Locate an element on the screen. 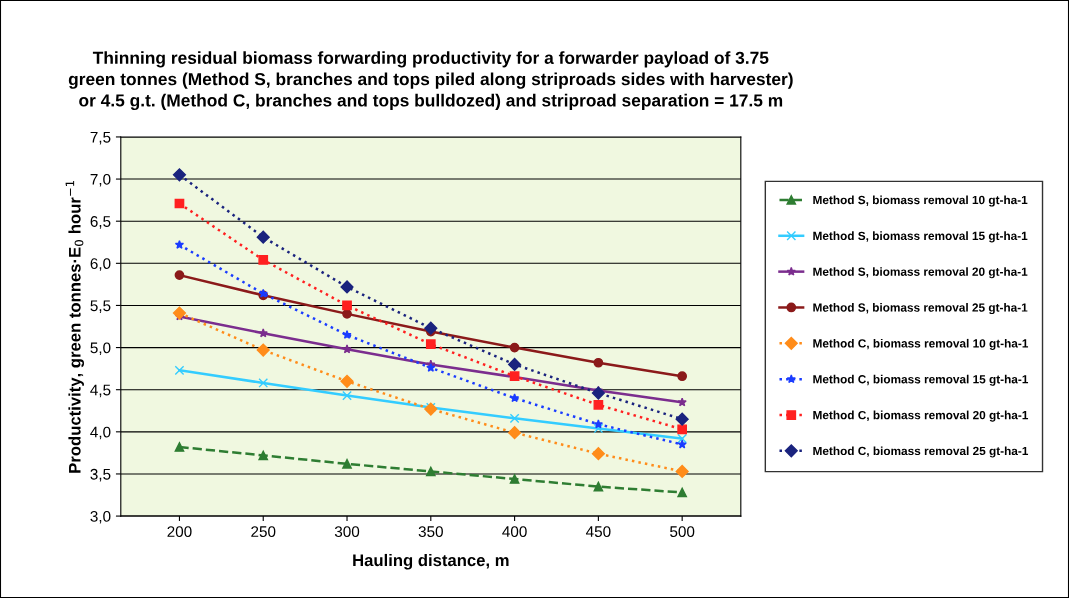 The height and width of the screenshot is (598, 1069). x-tick-label: 250 is located at coordinates (263, 532).